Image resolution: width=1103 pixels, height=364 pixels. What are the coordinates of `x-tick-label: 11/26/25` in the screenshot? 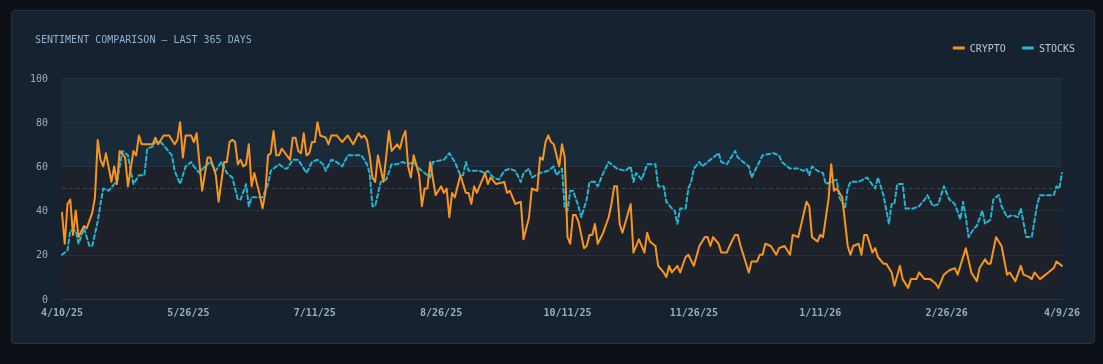 It's located at (693, 312).